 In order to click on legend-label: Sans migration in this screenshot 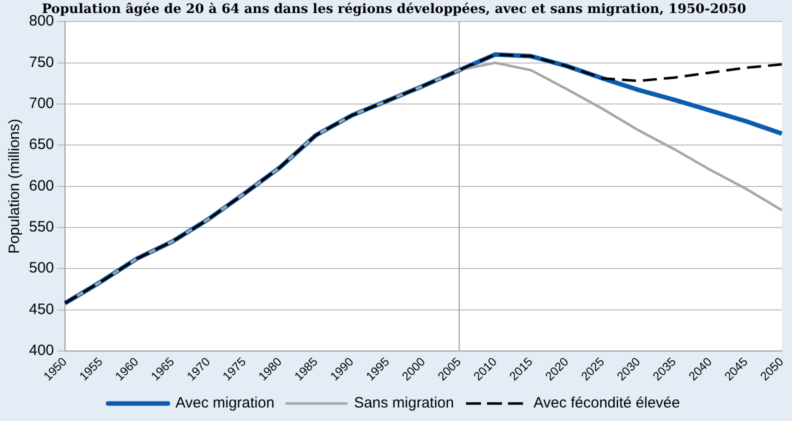, I will do `click(404, 403)`.